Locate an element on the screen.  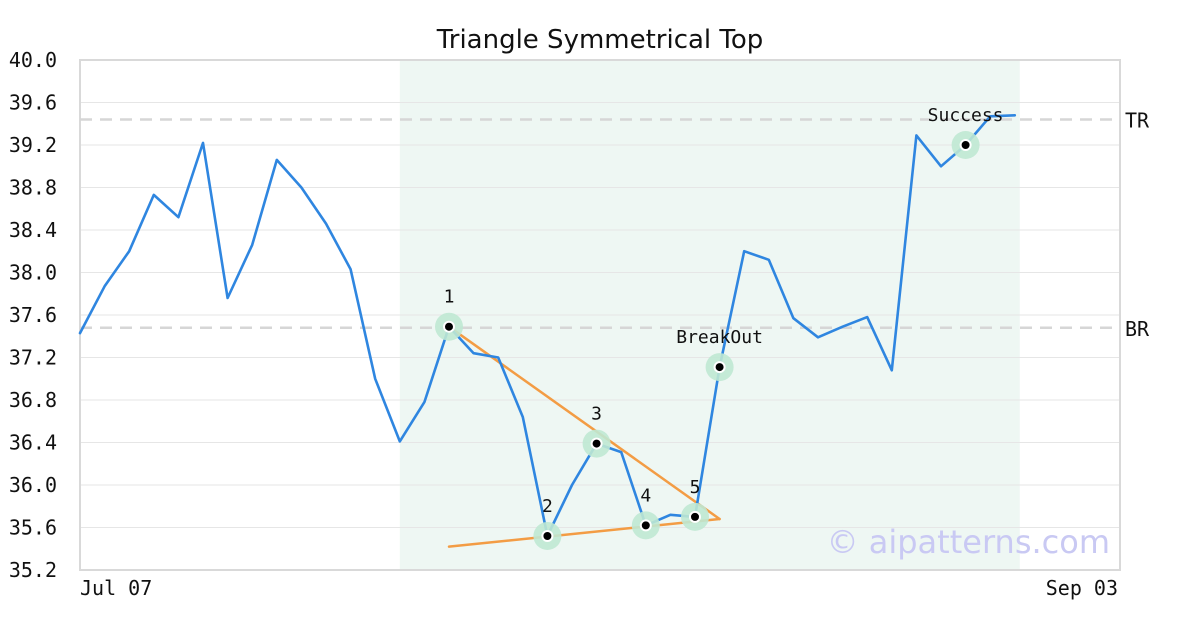
trendline-layer is located at coordinates (584, 436).